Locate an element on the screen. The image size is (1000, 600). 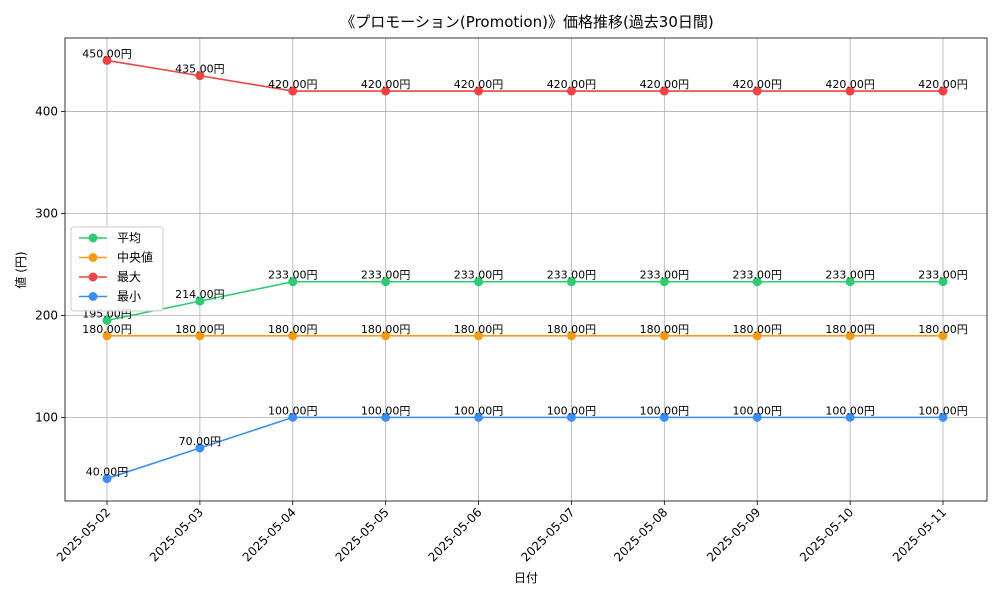
y-axis-ticks: 100 200 300 400 is located at coordinates (50, 264).